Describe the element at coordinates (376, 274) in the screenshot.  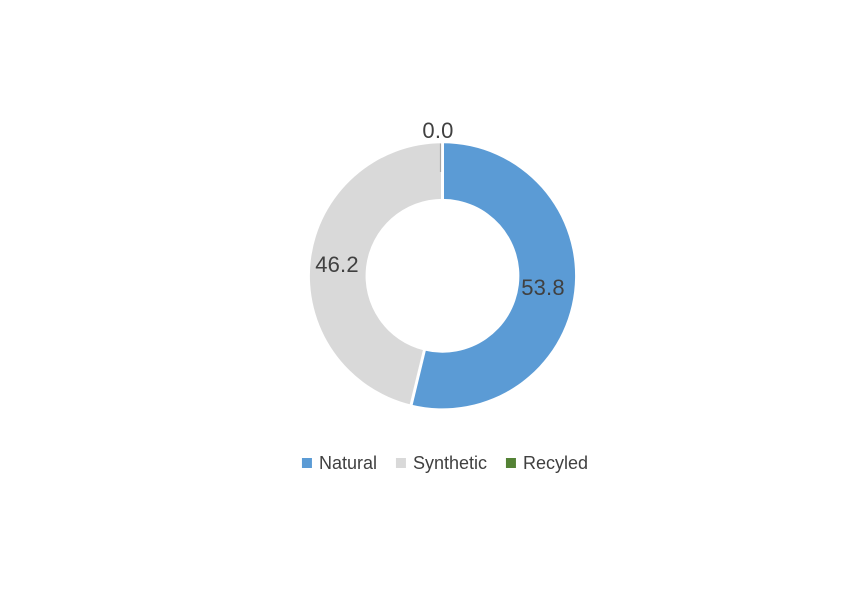
I see `slice-synthetic` at that location.